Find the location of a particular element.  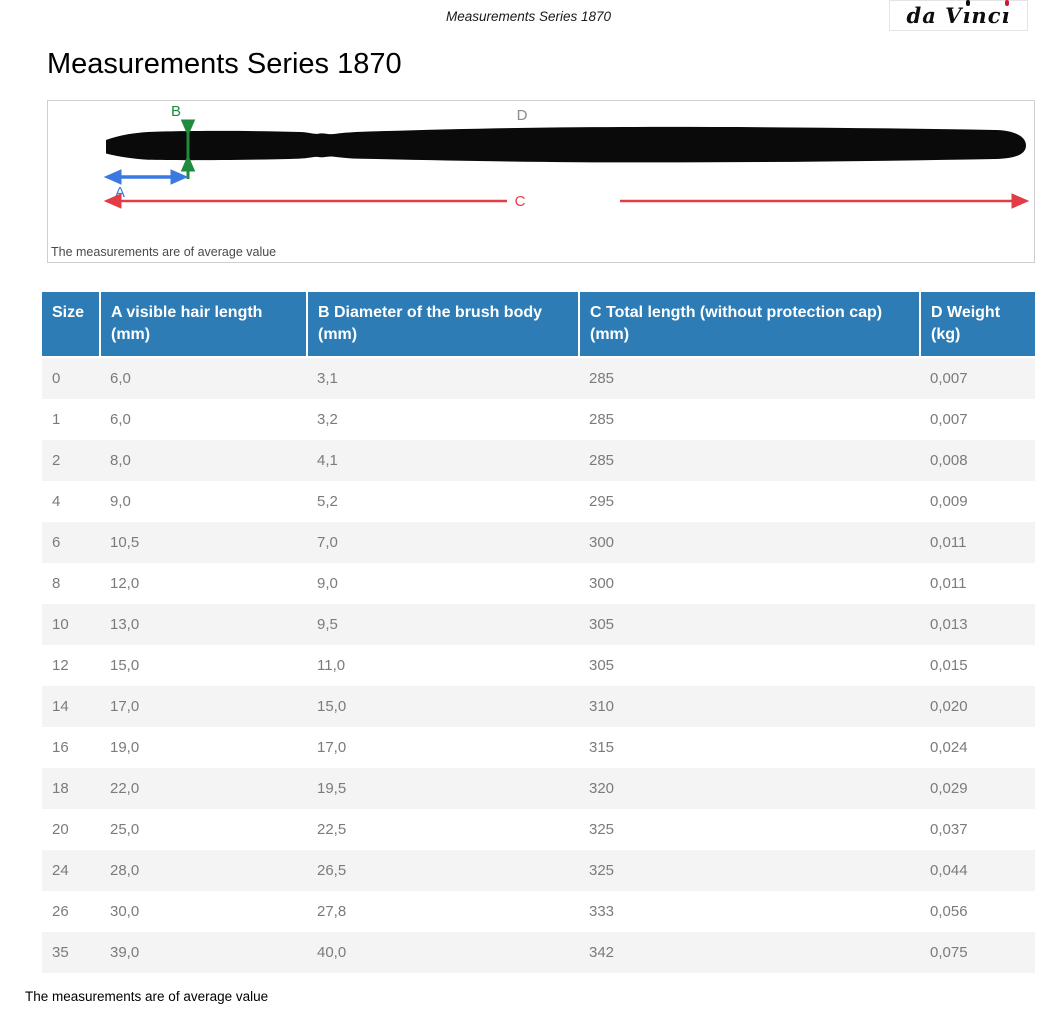

diagram-caption: The measurements are of average value is located at coordinates (164, 252).